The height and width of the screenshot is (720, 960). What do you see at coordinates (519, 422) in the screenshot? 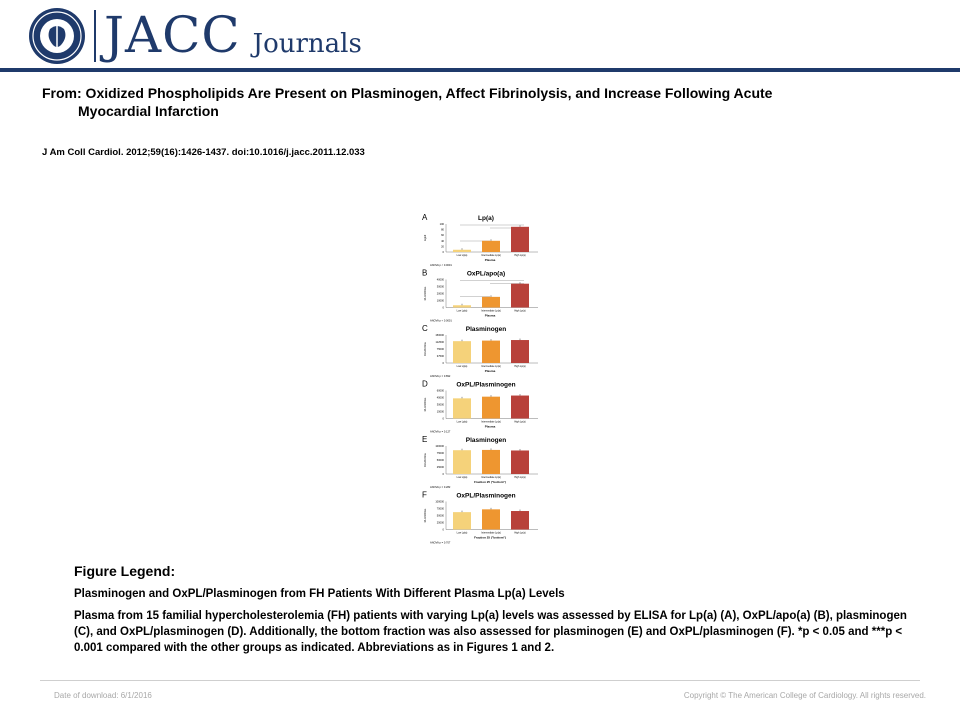
I see `x-tick-d: High Lp(a)` at bounding box center [519, 422].